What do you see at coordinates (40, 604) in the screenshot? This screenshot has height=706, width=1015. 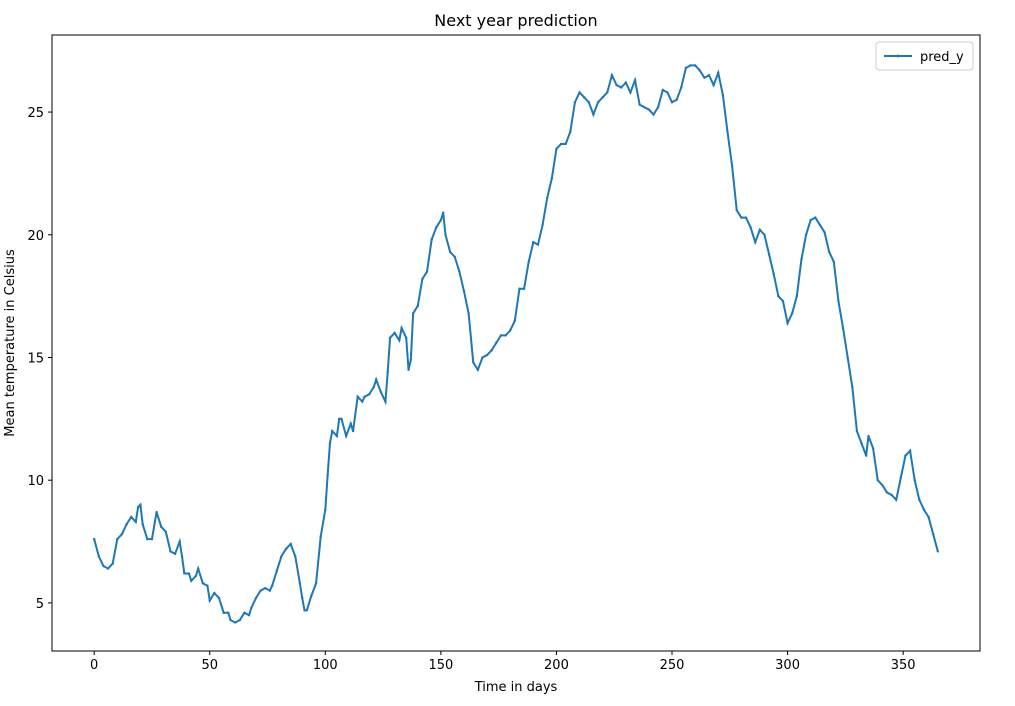 I see `y-tick-label: 5` at bounding box center [40, 604].